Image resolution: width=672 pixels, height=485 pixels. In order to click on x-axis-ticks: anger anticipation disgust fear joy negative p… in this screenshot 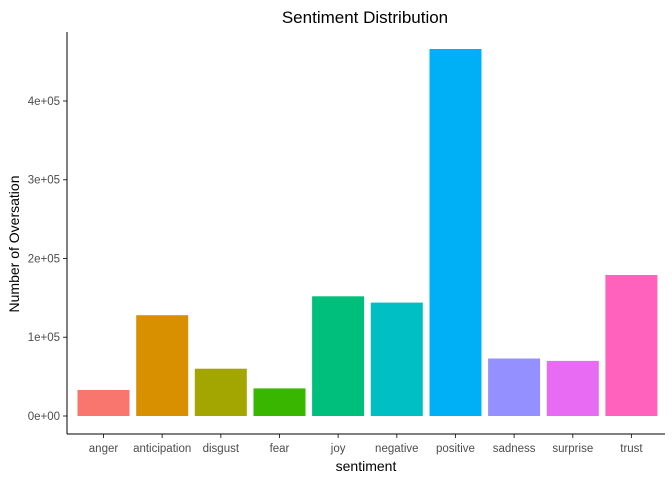, I will do `click(366, 444)`.